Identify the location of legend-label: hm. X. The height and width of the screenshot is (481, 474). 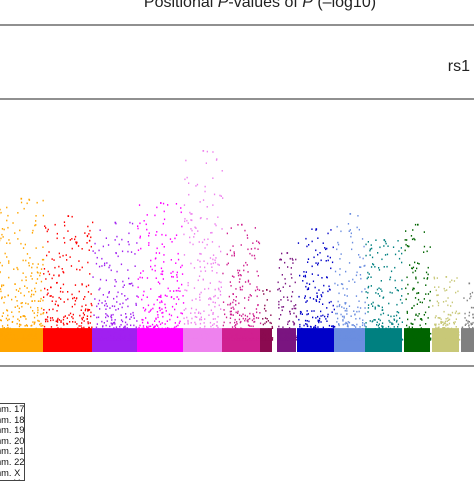
(10, 473).